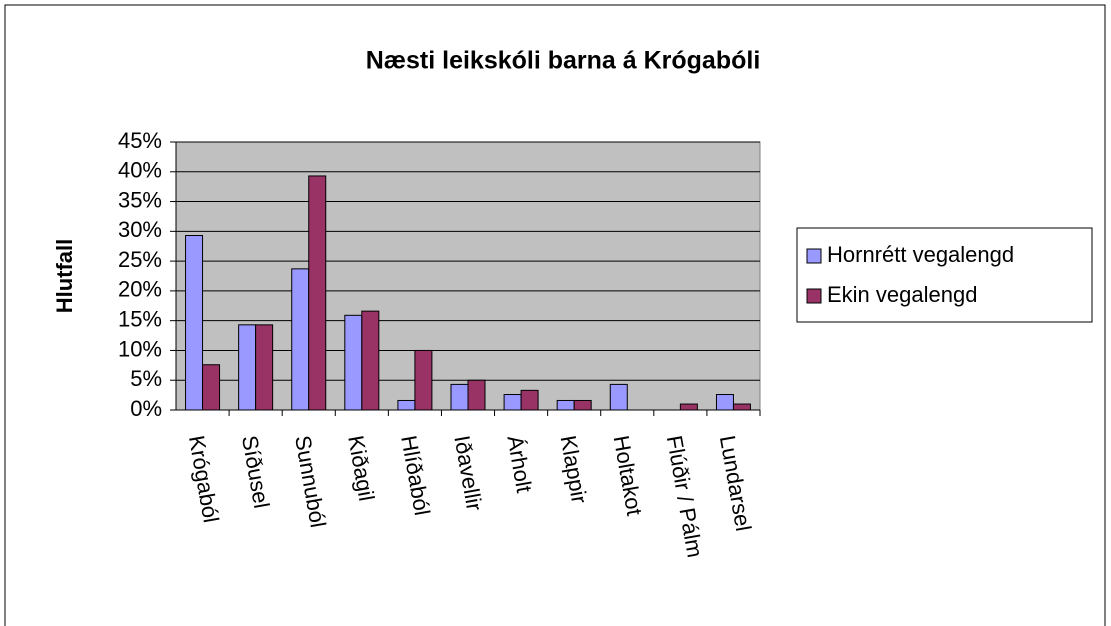 The height and width of the screenshot is (626, 1111). Describe the element at coordinates (64, 276) in the screenshot. I see `y-axis-label: Hlutfall` at that location.